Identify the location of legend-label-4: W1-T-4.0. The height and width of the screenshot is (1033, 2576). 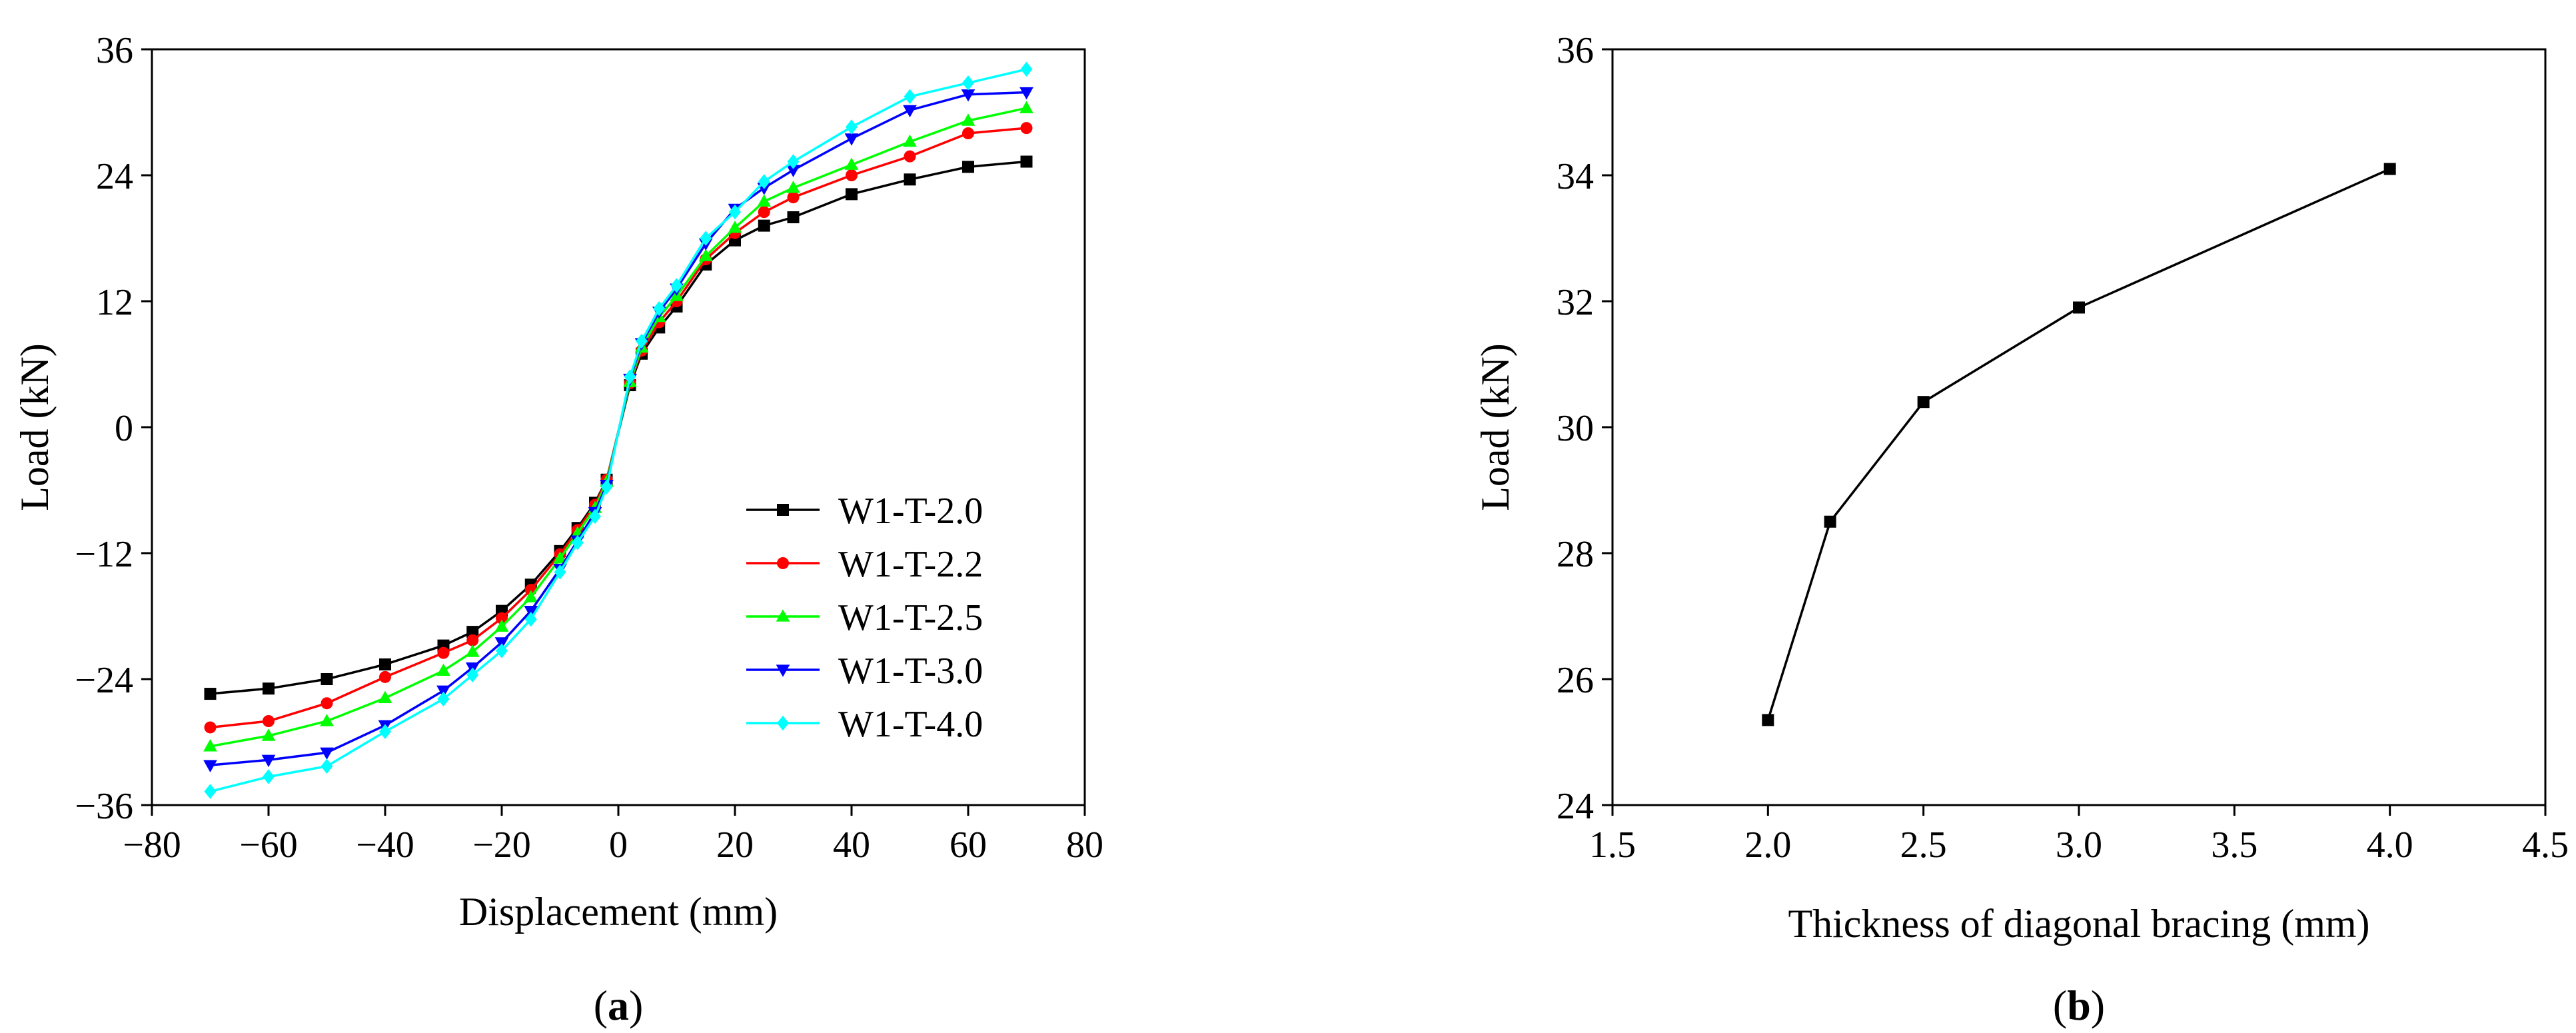
(911, 724).